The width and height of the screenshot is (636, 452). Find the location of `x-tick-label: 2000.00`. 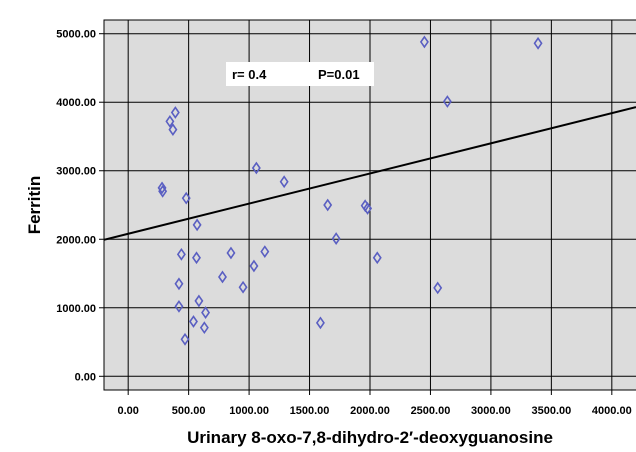

x-tick-label: 2000.00 is located at coordinates (370, 411).